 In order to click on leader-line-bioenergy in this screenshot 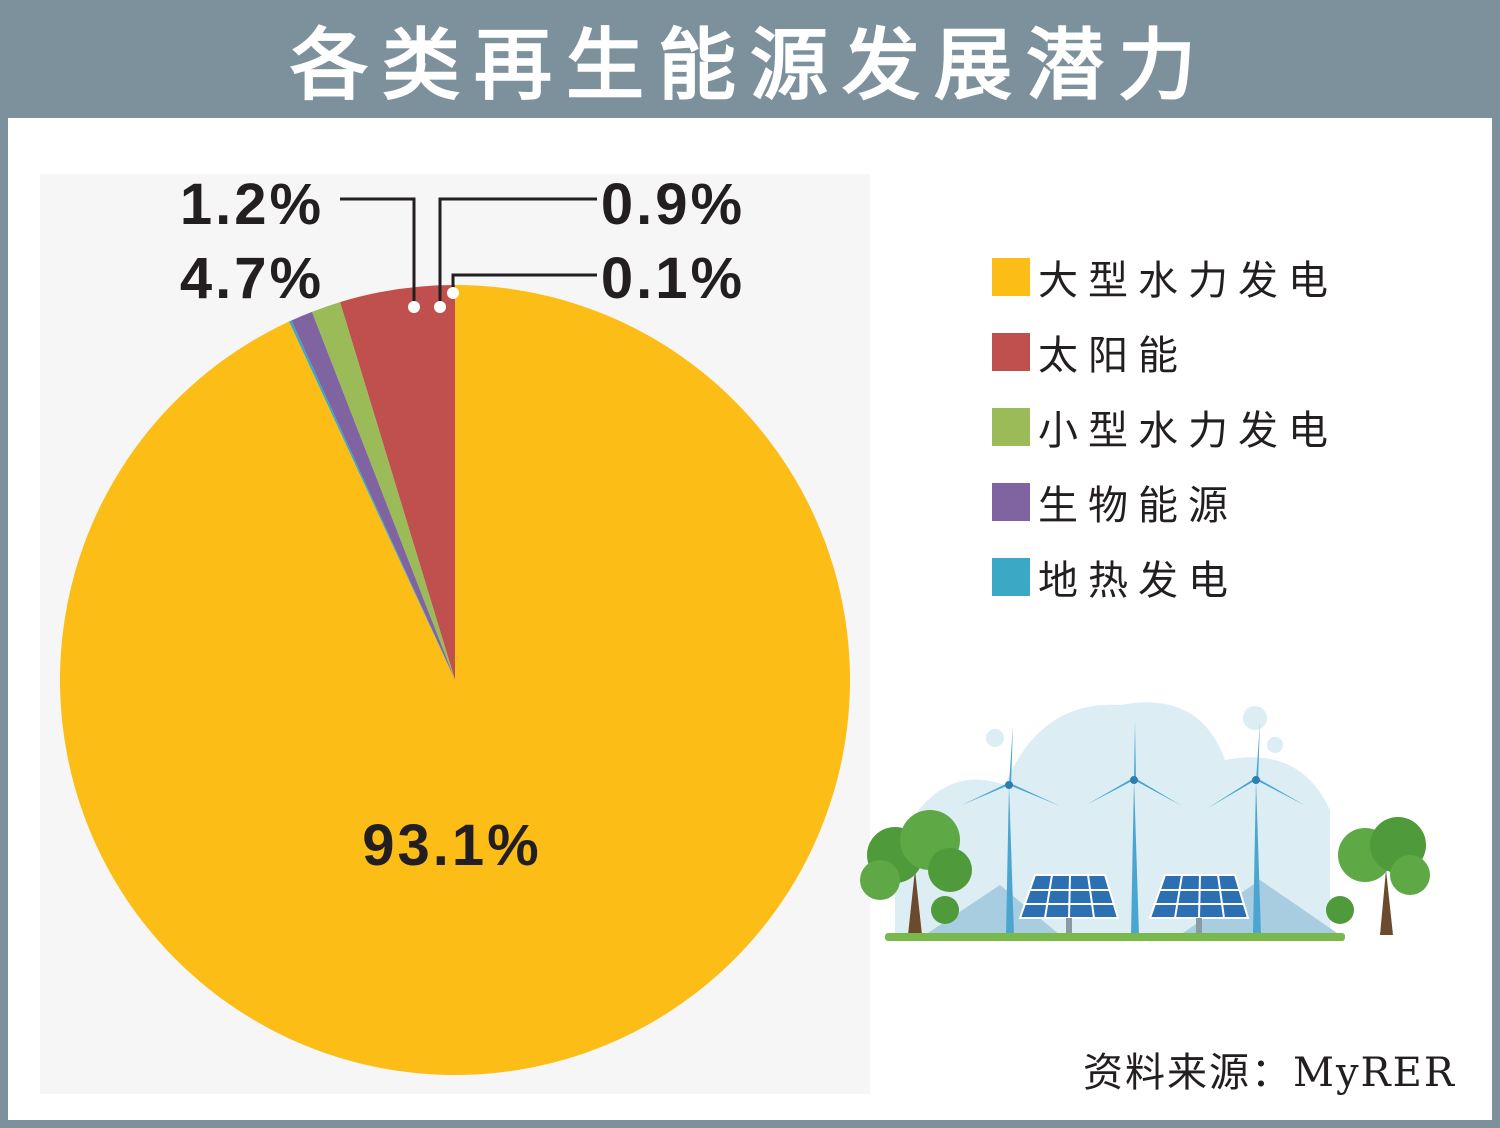, I will do `click(517, 251)`.